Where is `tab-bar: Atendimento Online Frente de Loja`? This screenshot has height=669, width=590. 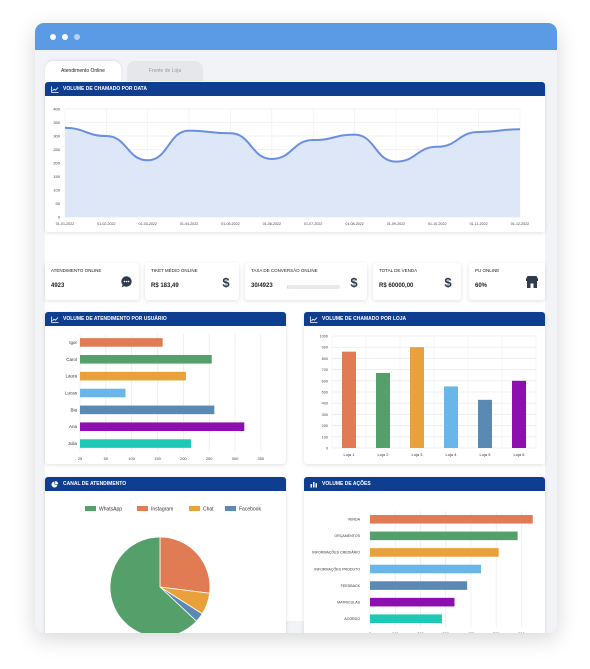 tab-bar: Atendimento Online Frente de Loja is located at coordinates (124, 71).